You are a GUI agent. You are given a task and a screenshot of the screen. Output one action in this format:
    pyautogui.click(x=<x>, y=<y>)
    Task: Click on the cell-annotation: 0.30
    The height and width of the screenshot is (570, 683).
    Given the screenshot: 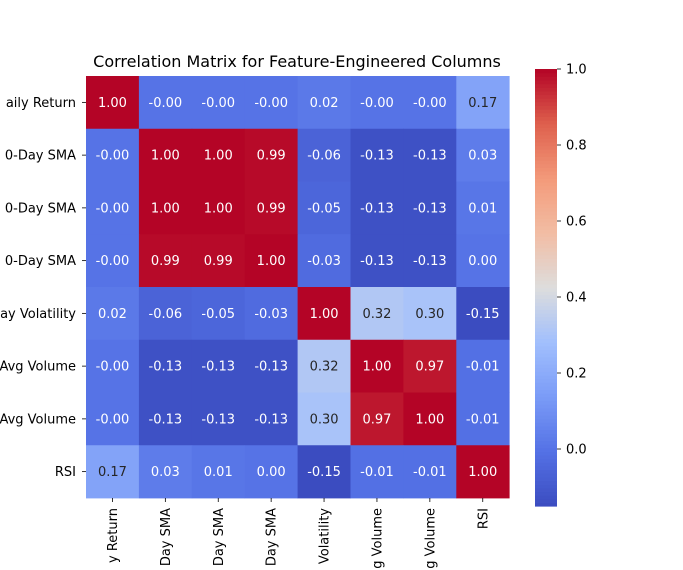 What is the action you would take?
    pyautogui.click(x=324, y=419)
    